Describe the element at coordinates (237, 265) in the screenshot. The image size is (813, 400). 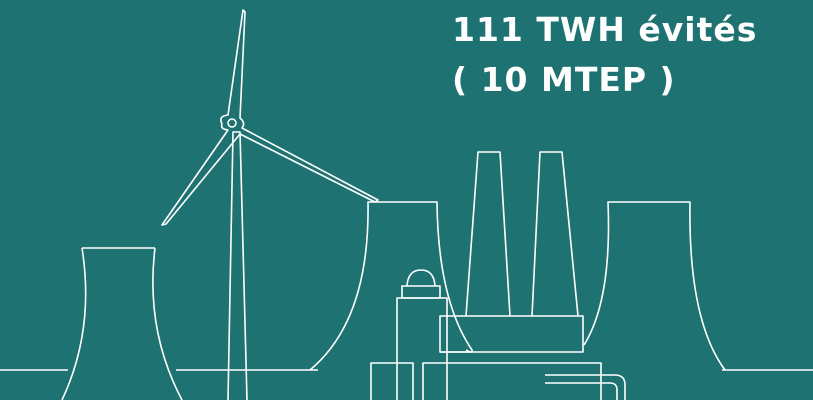
I see `turbine-tower` at that location.